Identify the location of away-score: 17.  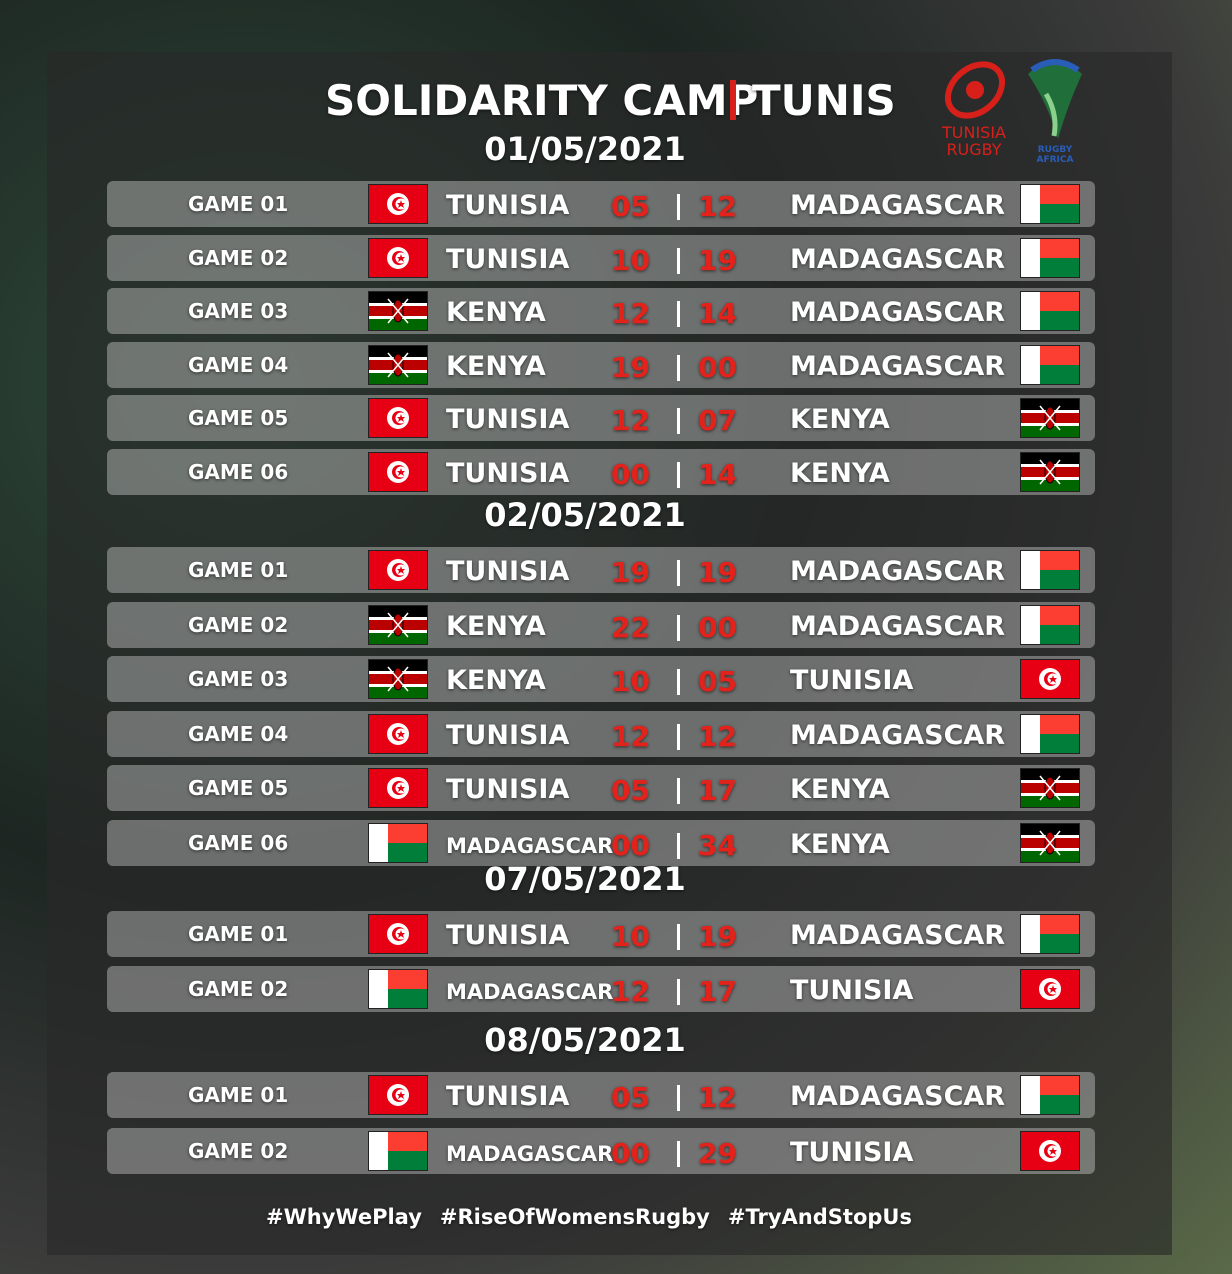
(717, 790).